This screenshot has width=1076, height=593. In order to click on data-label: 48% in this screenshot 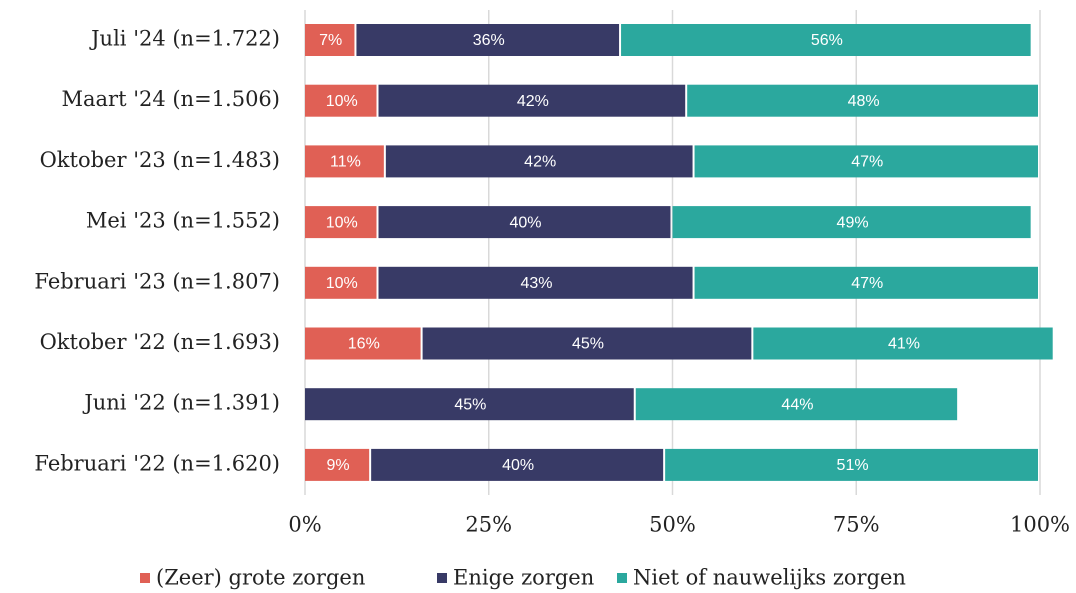, I will do `click(864, 101)`.